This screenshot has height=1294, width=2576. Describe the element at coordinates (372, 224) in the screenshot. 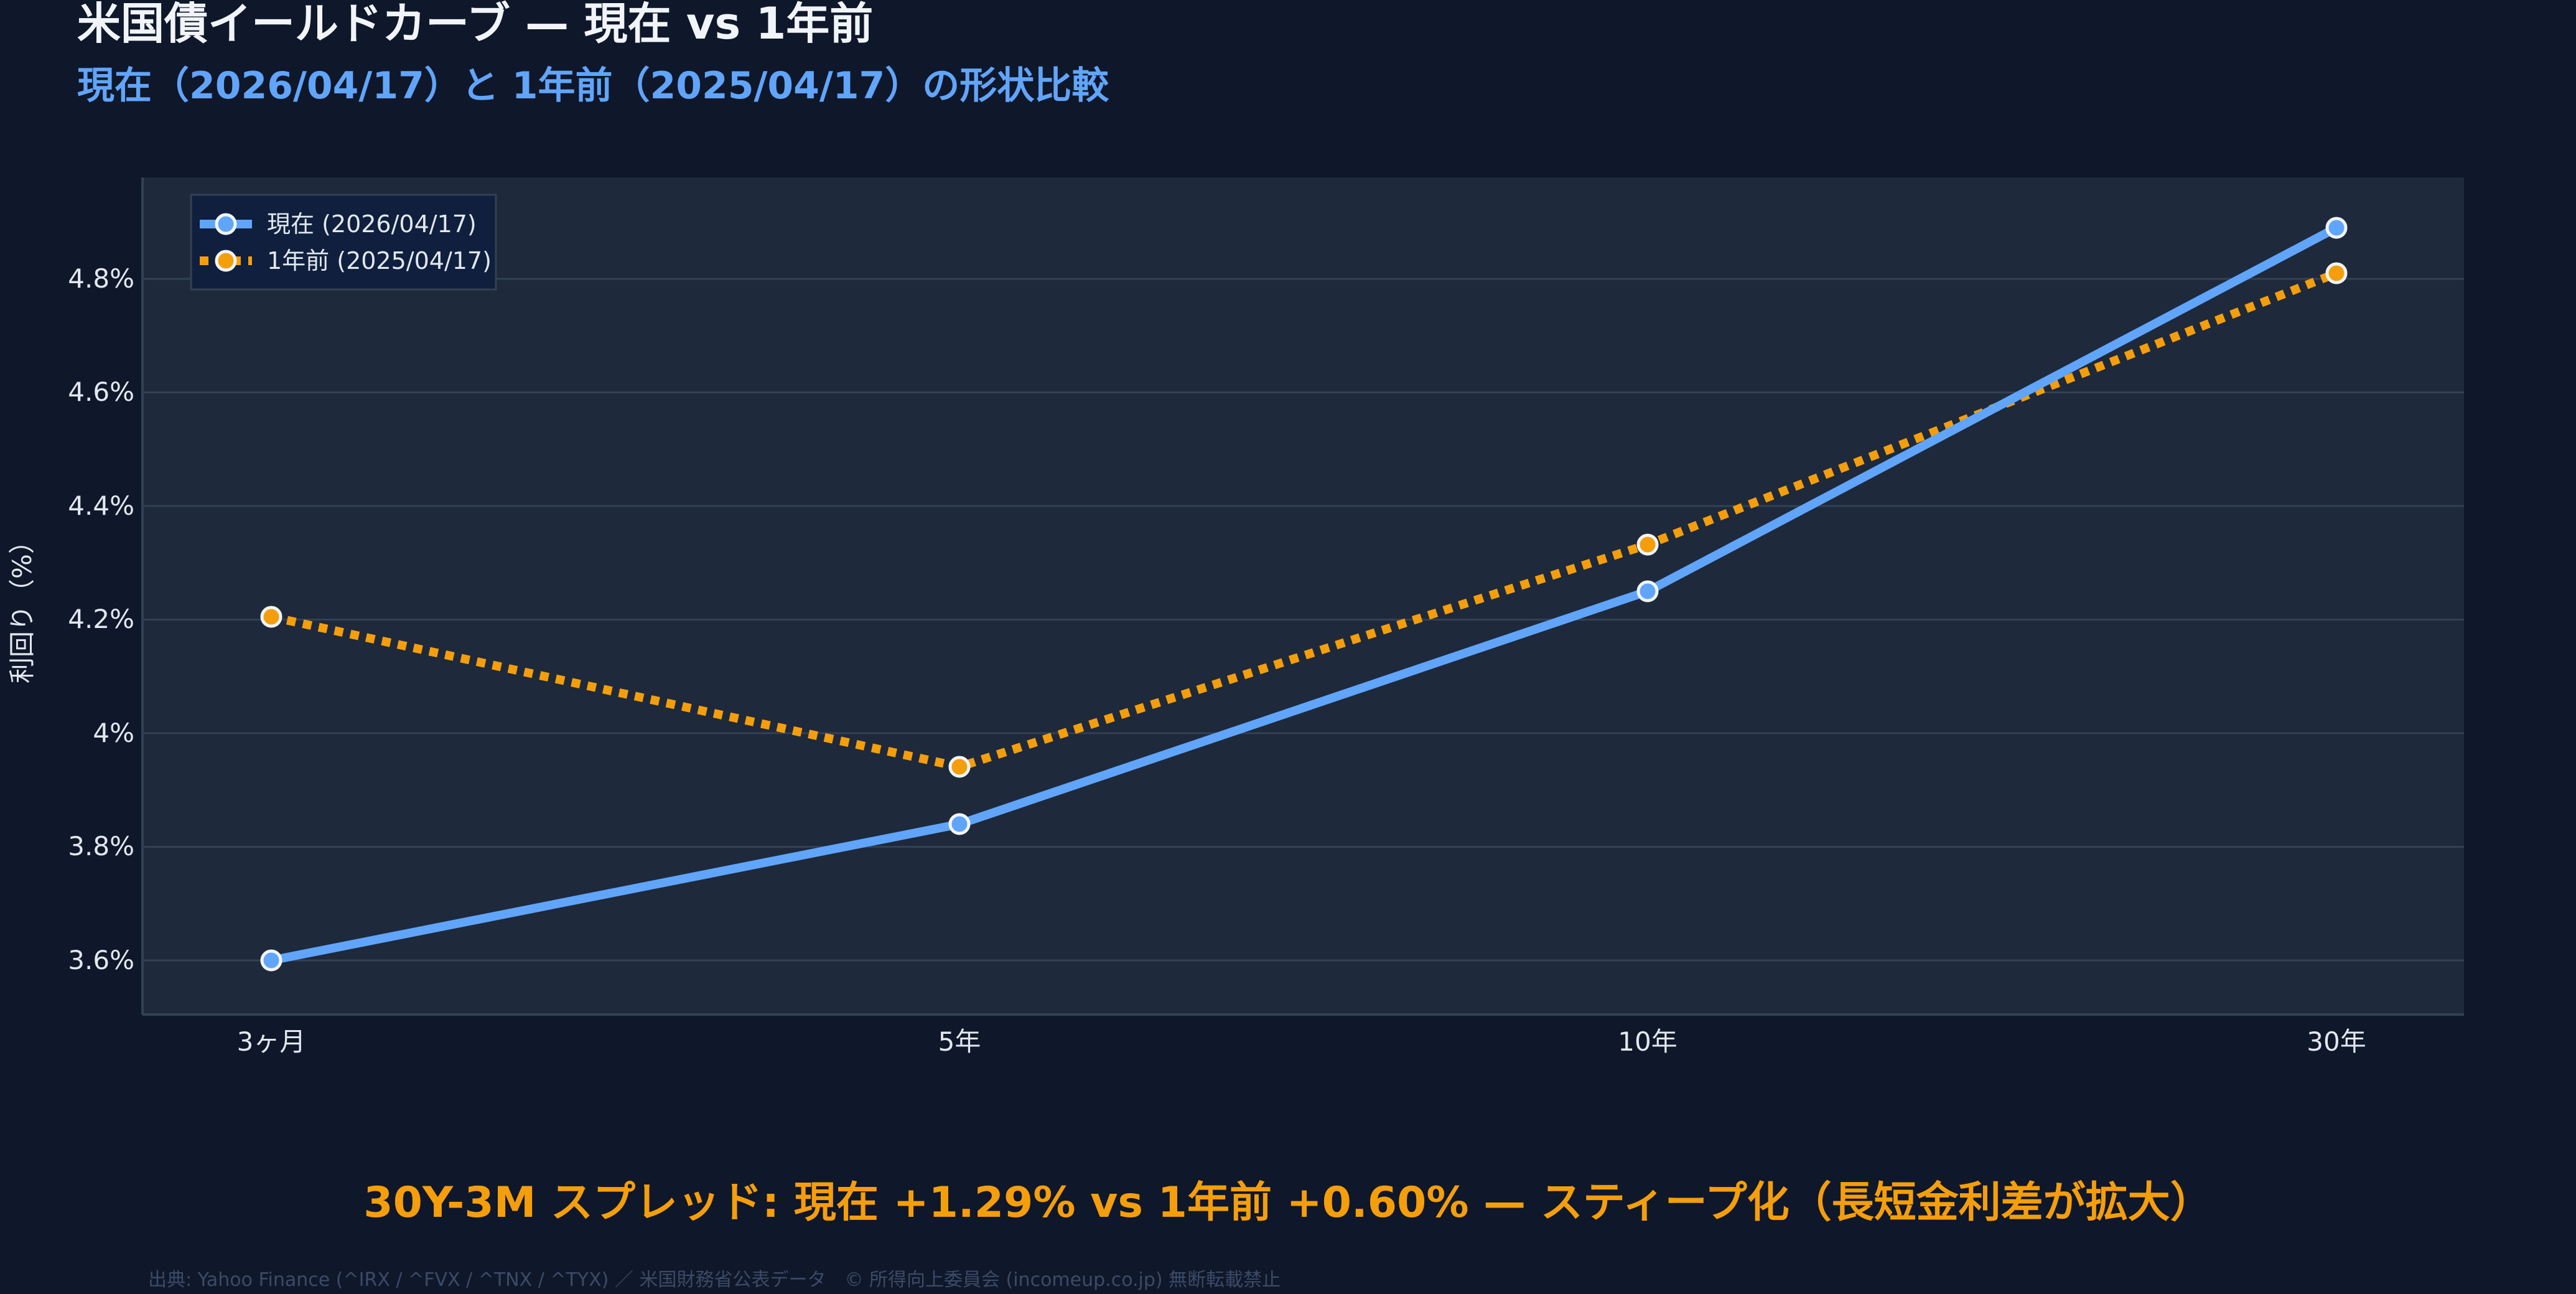

I see `legend-label-current: 現在 (2026/04/17)` at that location.